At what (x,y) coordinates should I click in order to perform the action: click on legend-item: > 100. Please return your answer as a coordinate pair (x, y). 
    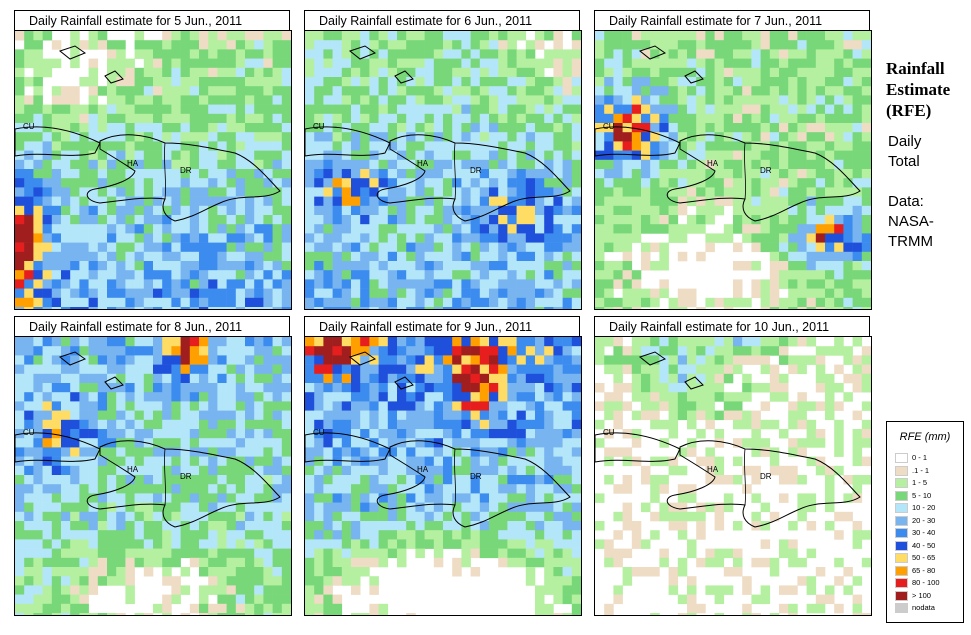
    Looking at the image, I should click on (913, 595).